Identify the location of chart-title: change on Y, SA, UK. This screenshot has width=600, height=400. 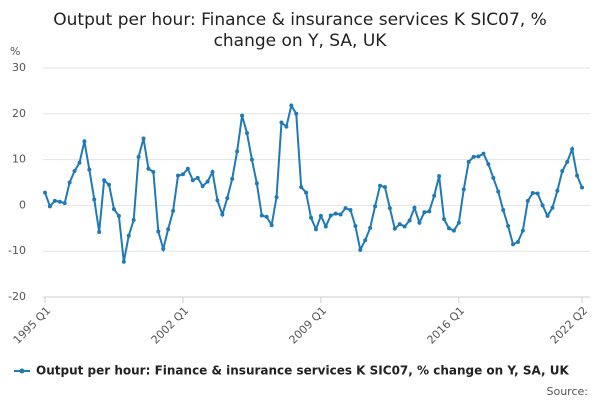
(301, 41).